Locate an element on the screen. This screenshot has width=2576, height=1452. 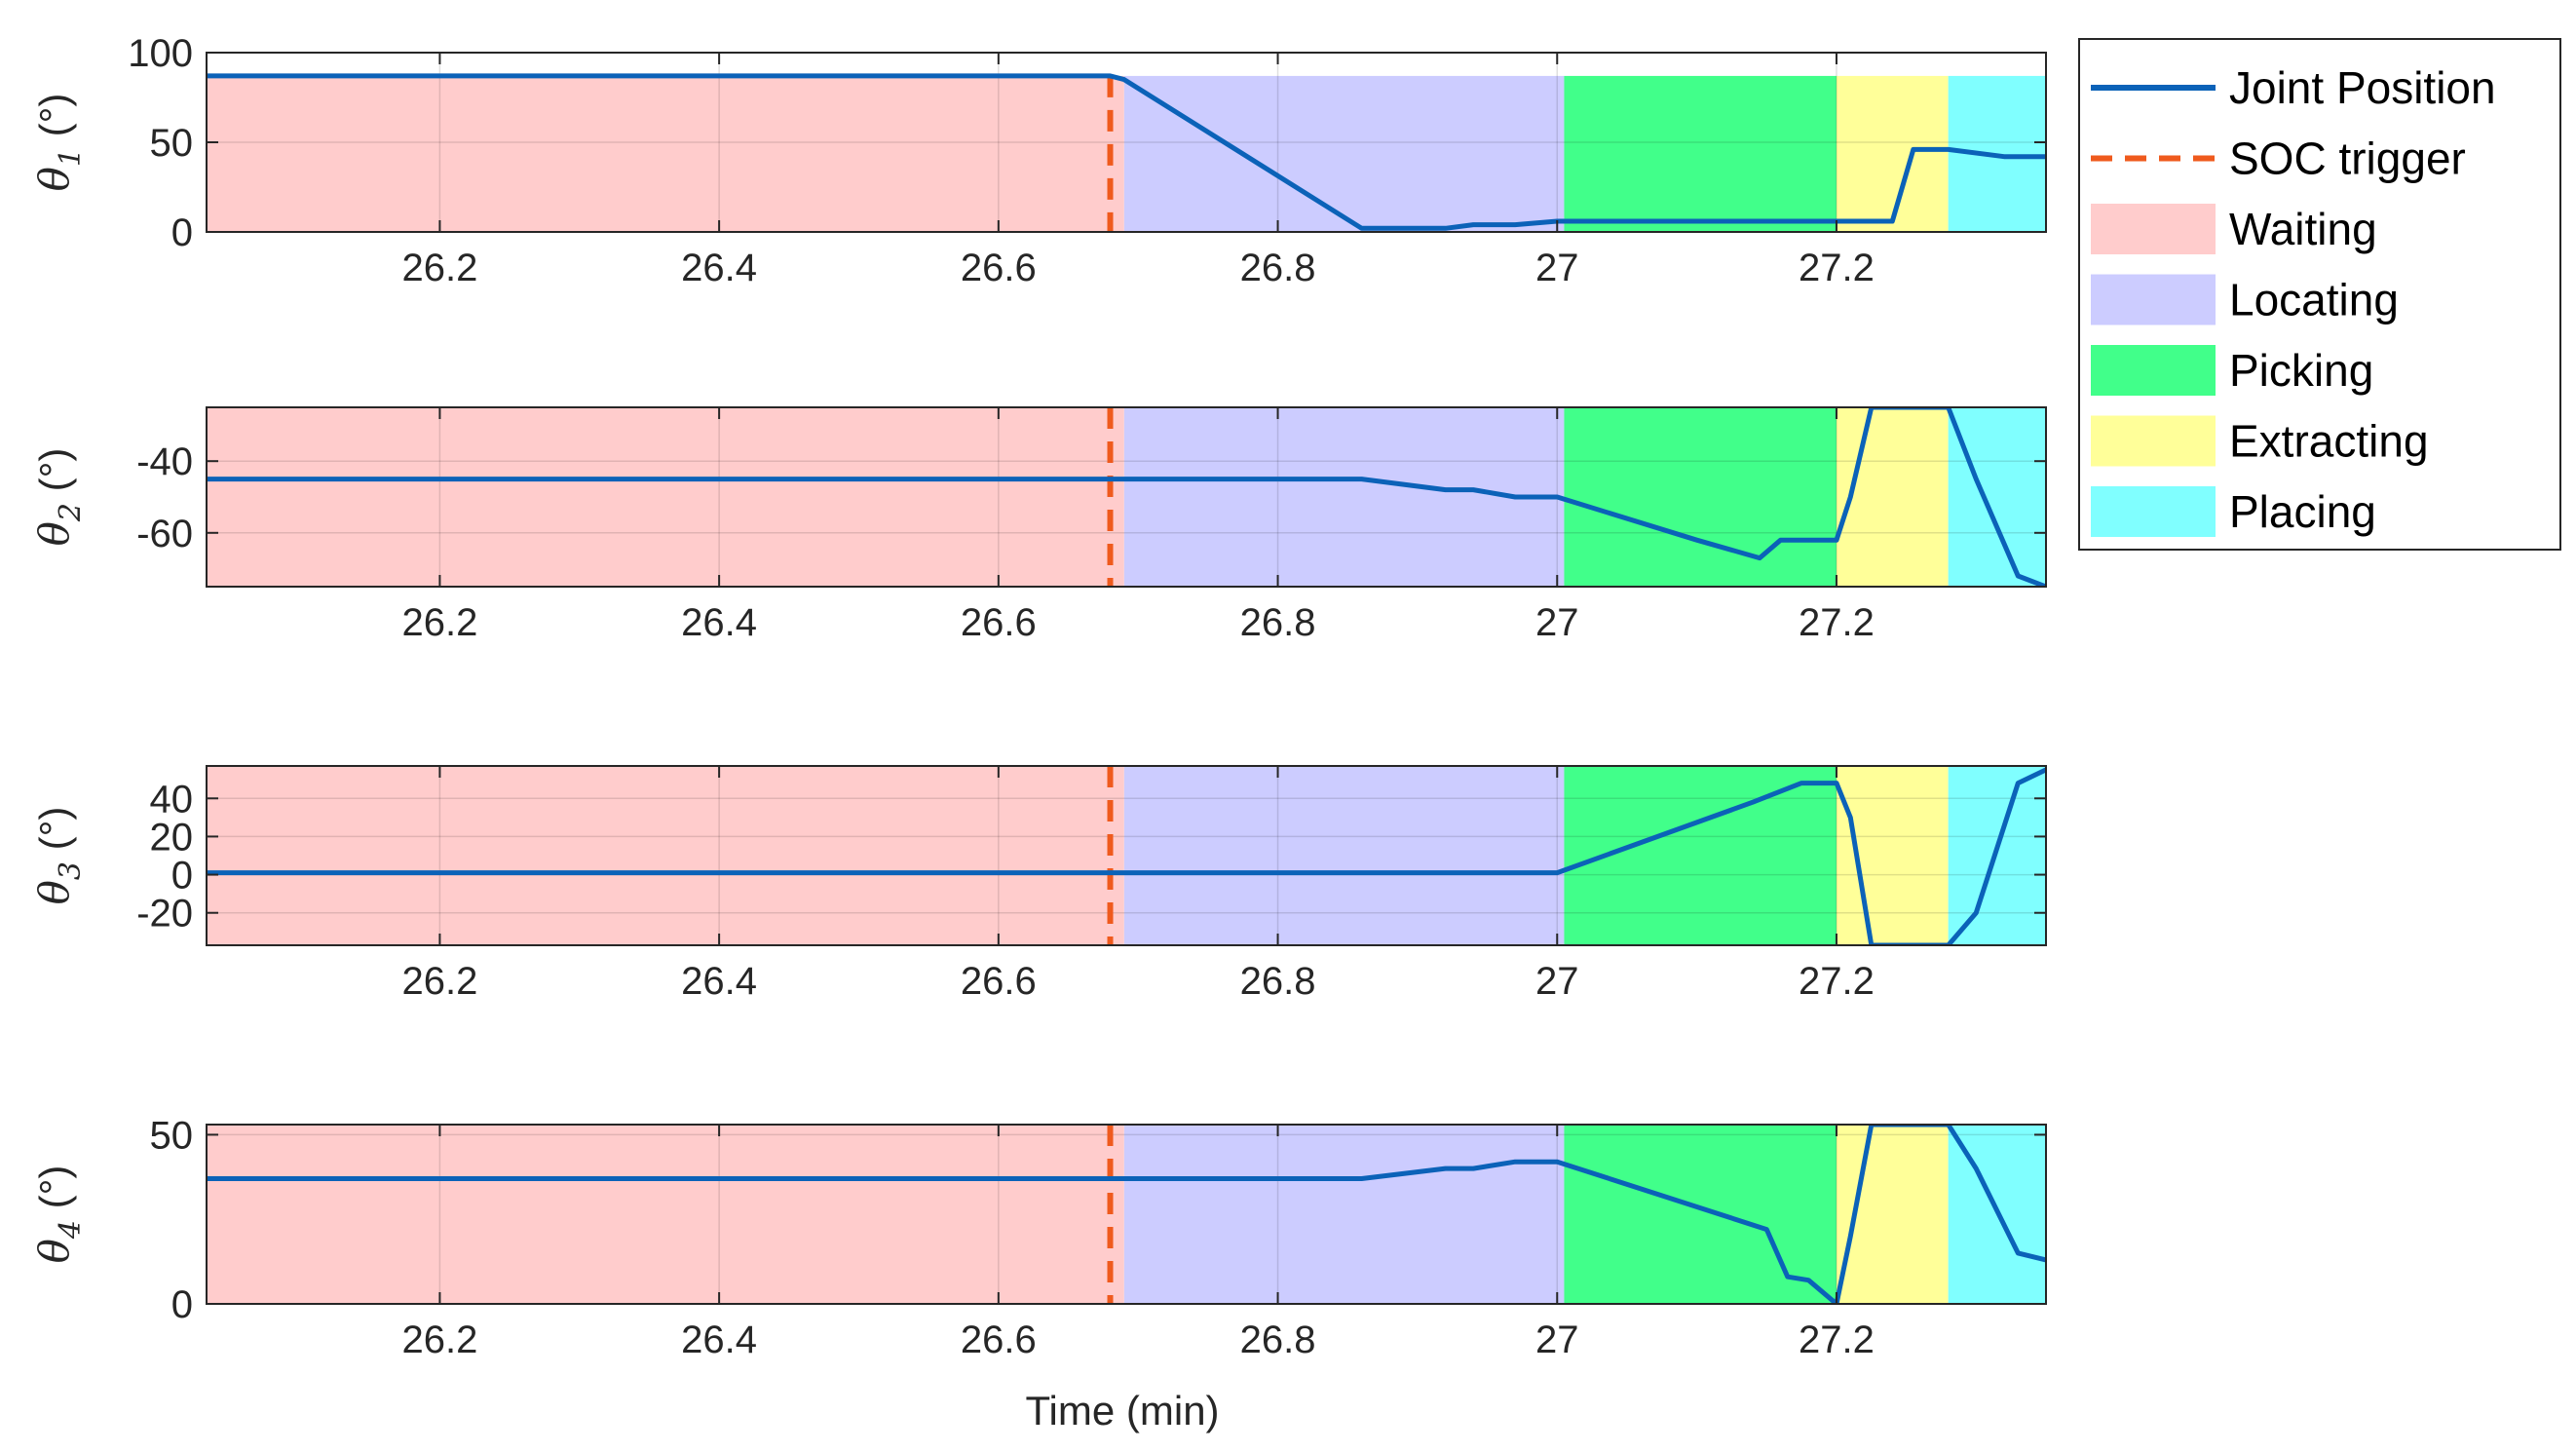
y-tick-label: 20 is located at coordinates (172, 838).